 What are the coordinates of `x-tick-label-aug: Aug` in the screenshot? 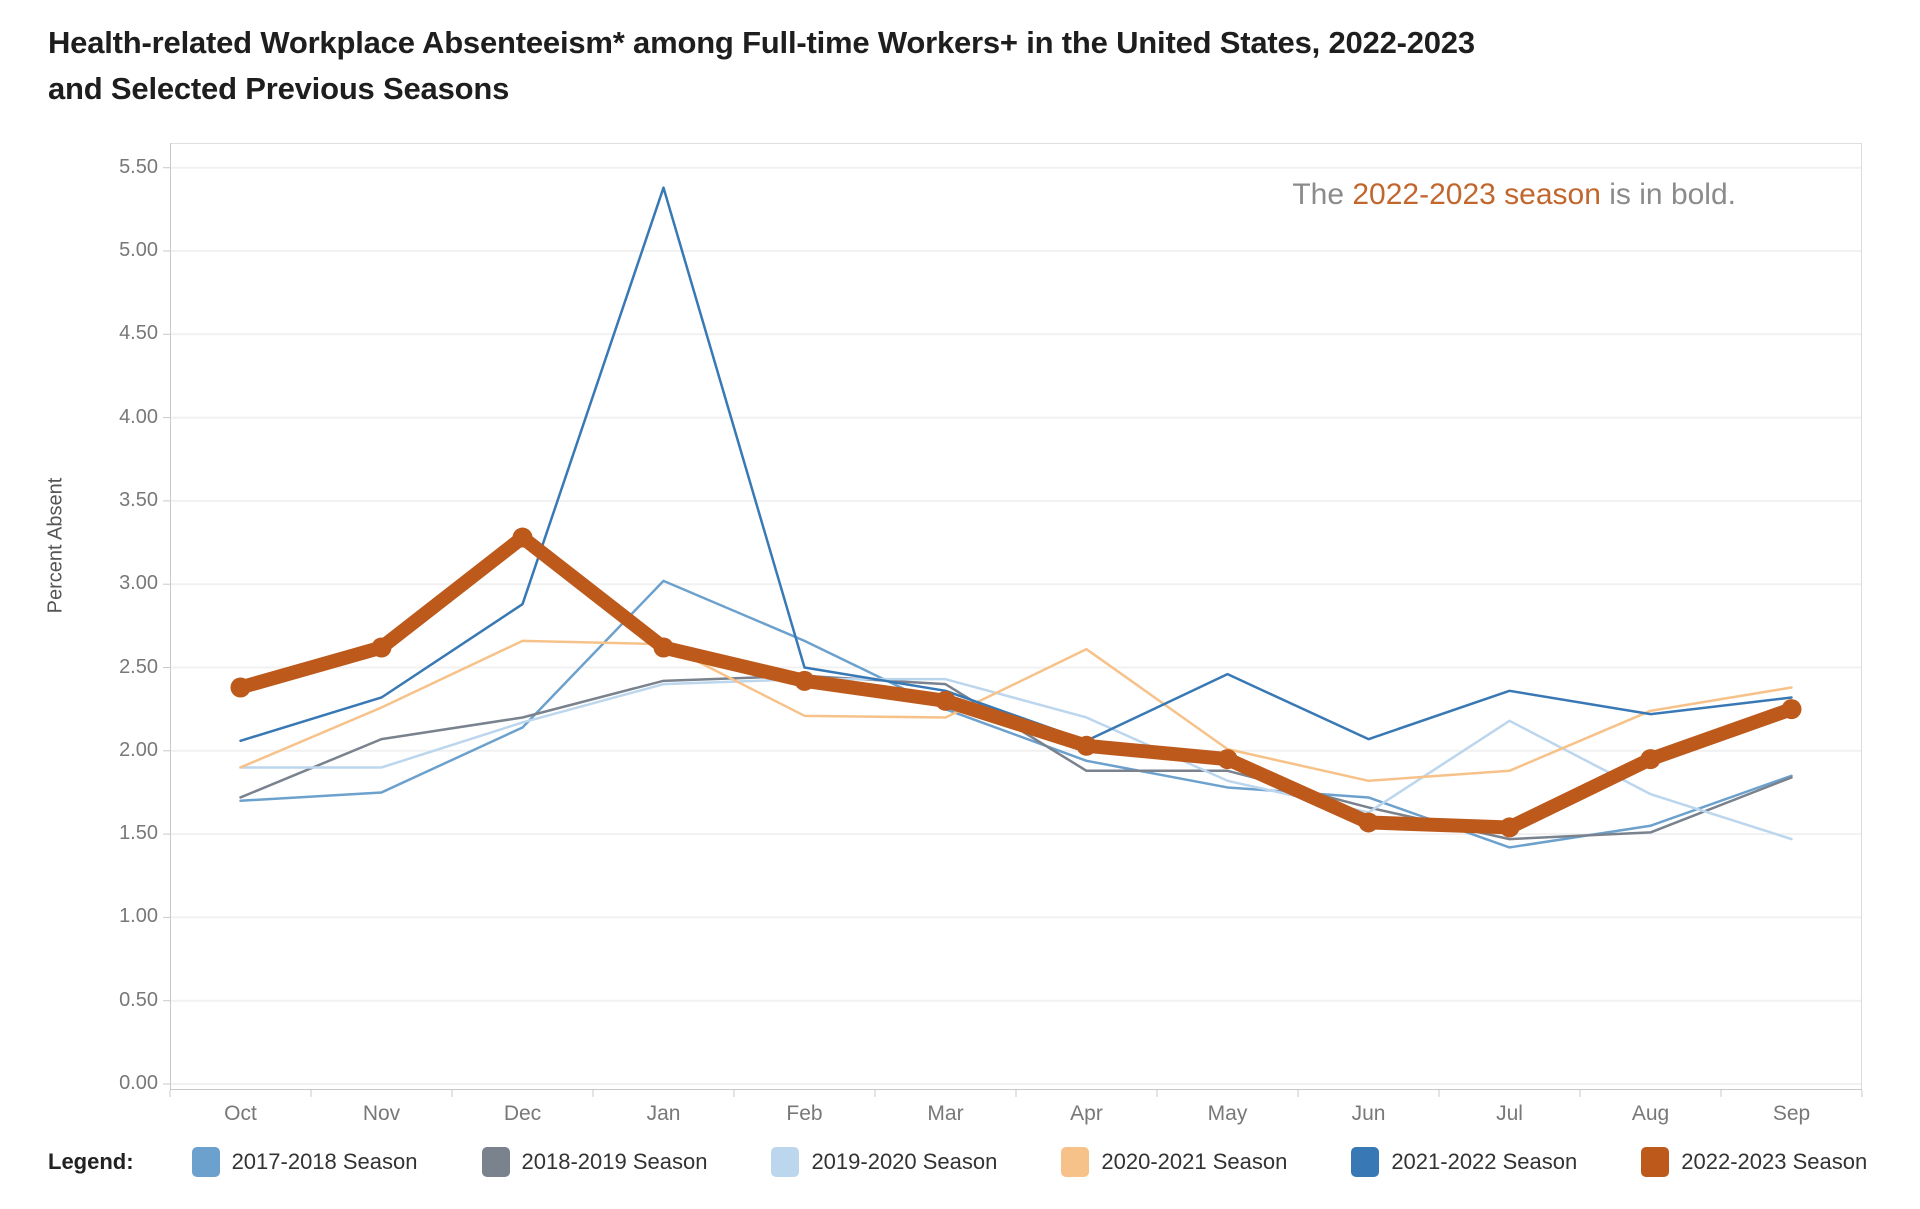 It's located at (1650, 1113).